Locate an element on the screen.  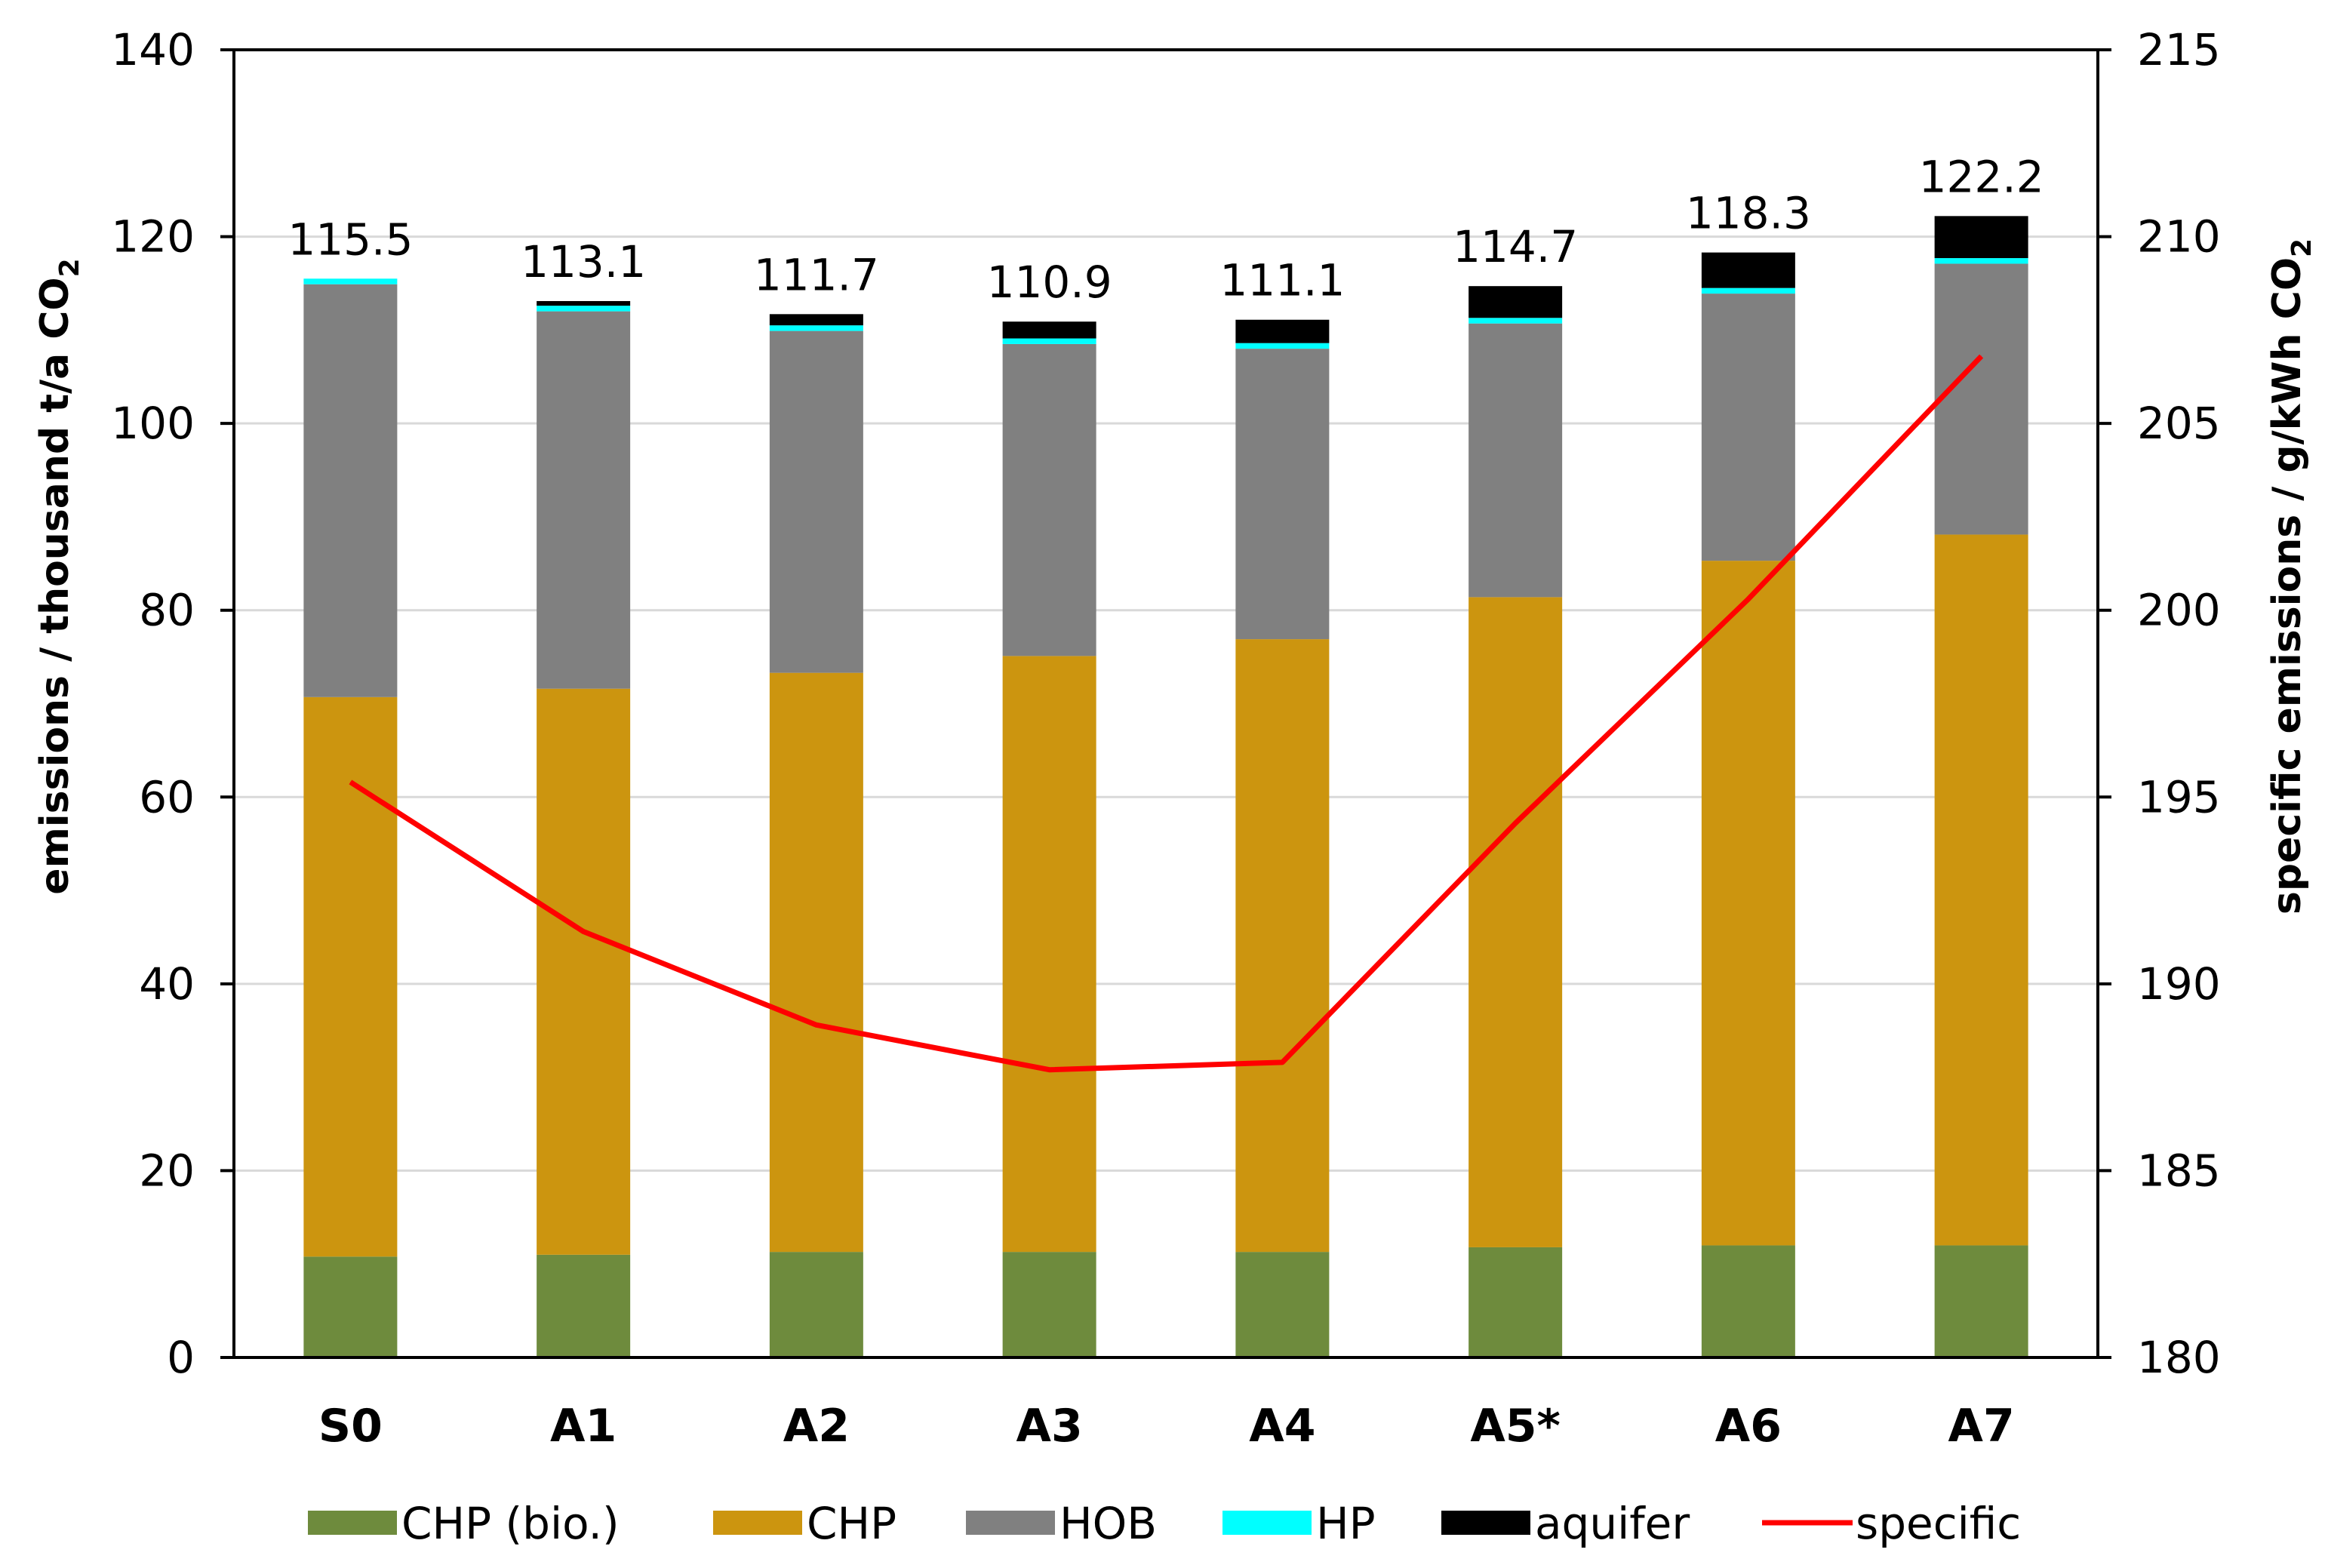
bar-s0-hob is located at coordinates (350, 490).